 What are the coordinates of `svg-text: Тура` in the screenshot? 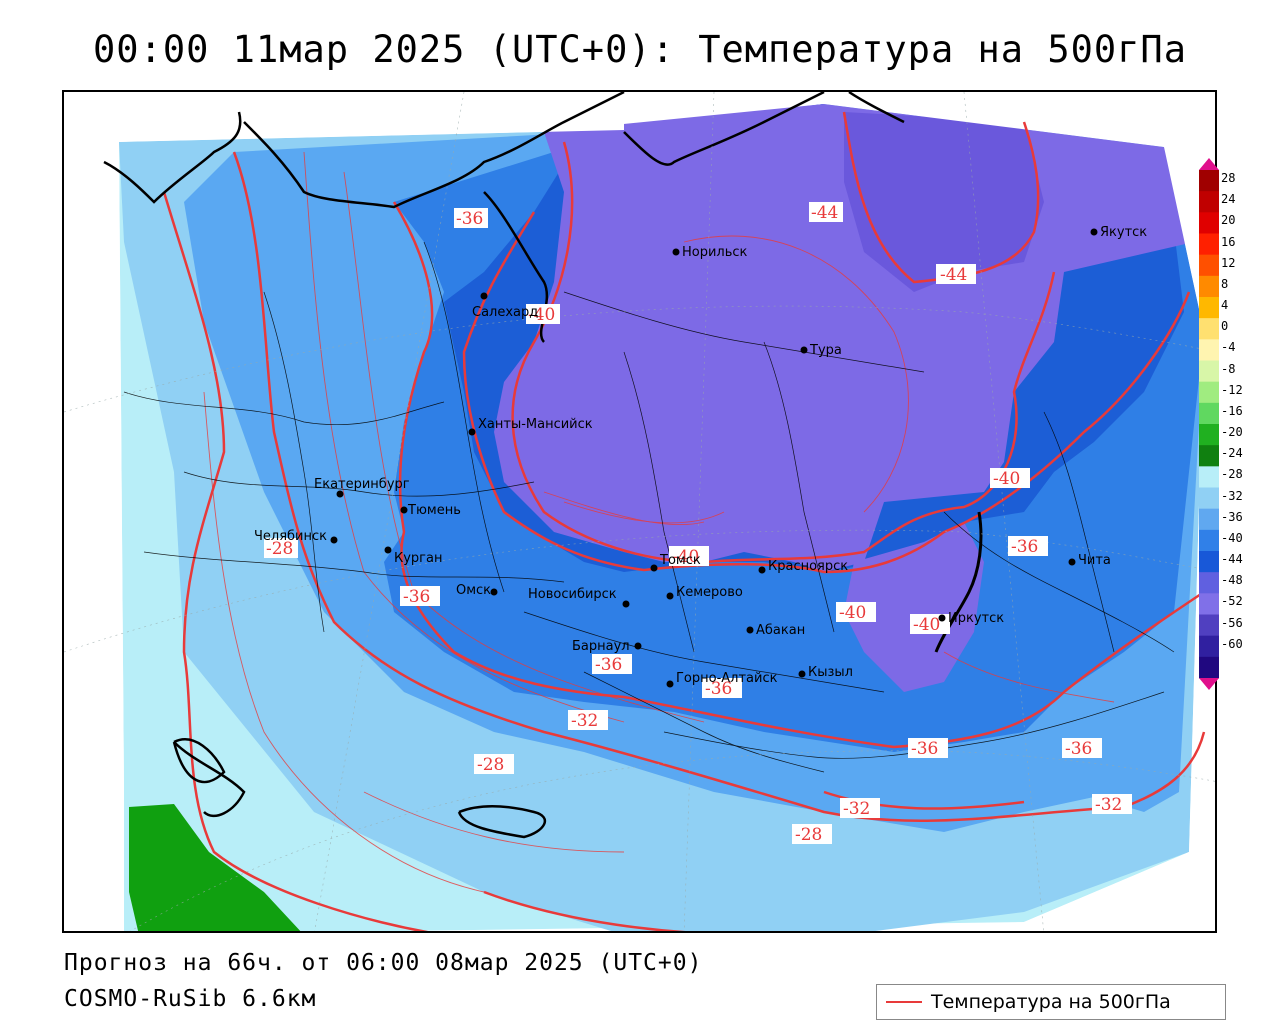 It's located at (825, 350).